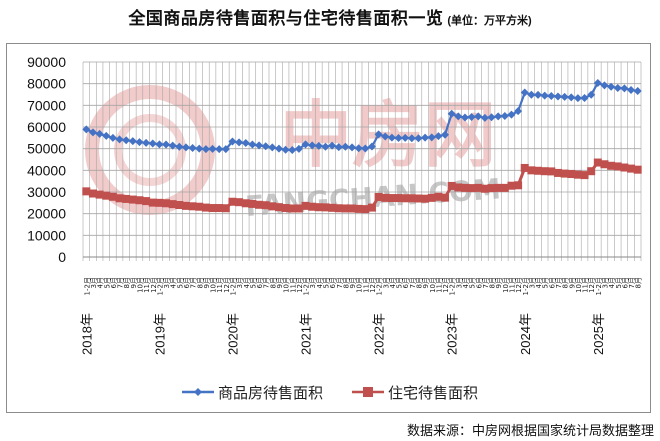 The width and height of the screenshot is (660, 441). What do you see at coordinates (270, 393) in the screenshot?
I see `legend-label: 商品房待售面积` at bounding box center [270, 393].